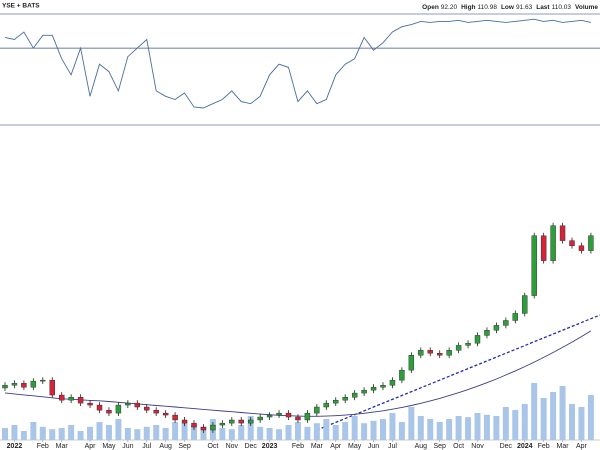 The image size is (600, 450). What do you see at coordinates (21, 6) in the screenshot?
I see `exchange-label: YSE + BATS` at bounding box center [21, 6].